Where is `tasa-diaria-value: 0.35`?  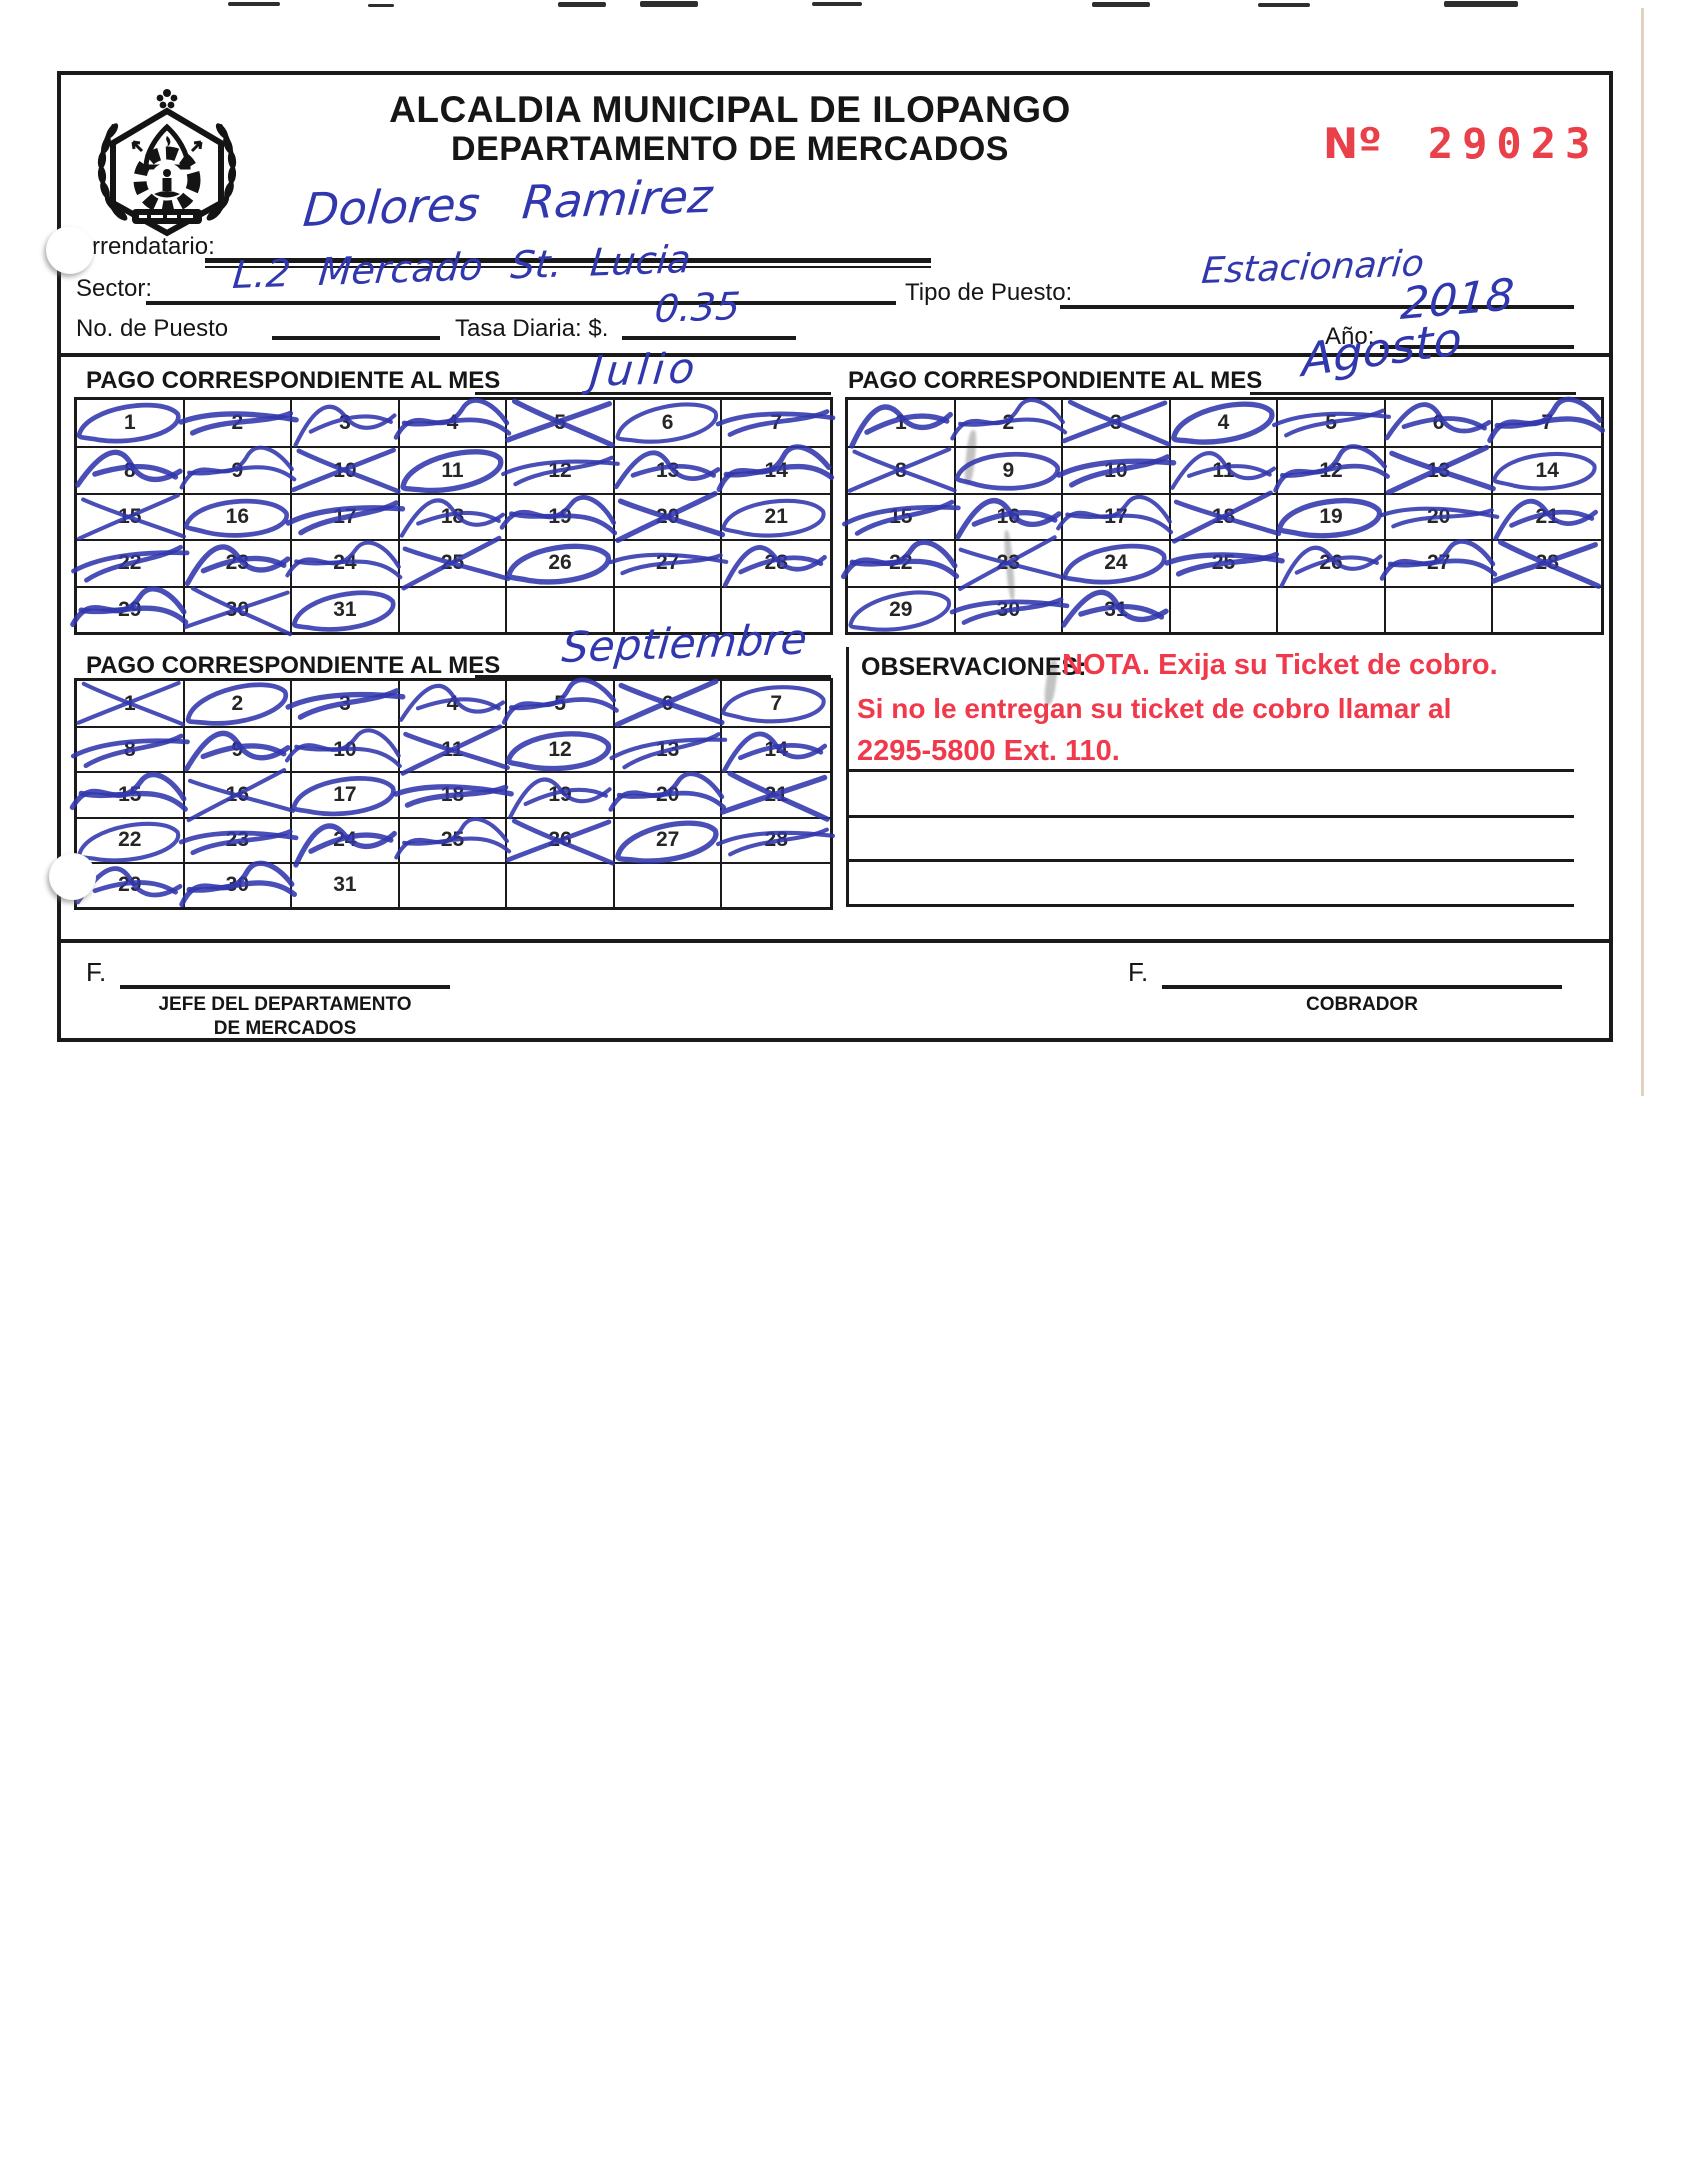
tasa-diaria-value: 0.35 is located at coordinates (697, 307).